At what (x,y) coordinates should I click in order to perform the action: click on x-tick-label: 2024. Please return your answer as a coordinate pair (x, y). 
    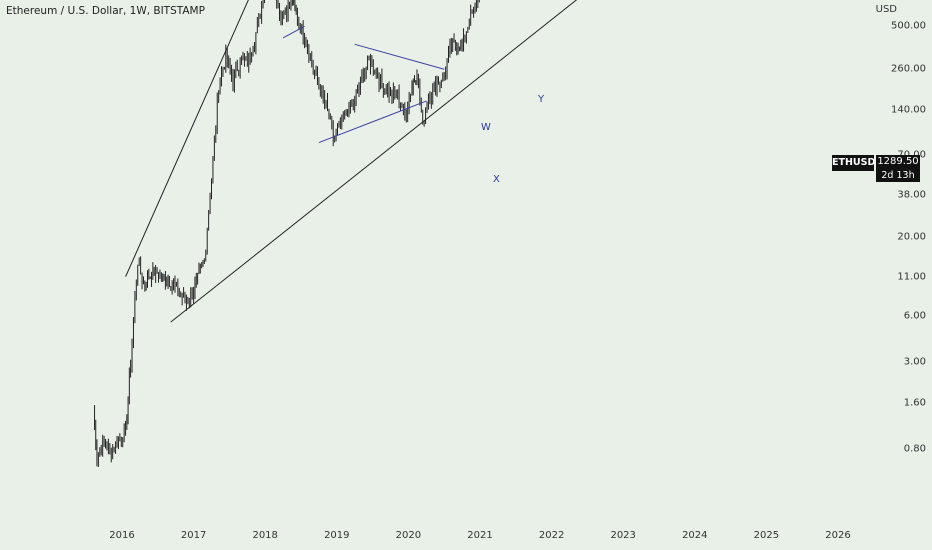
    Looking at the image, I should click on (695, 535).